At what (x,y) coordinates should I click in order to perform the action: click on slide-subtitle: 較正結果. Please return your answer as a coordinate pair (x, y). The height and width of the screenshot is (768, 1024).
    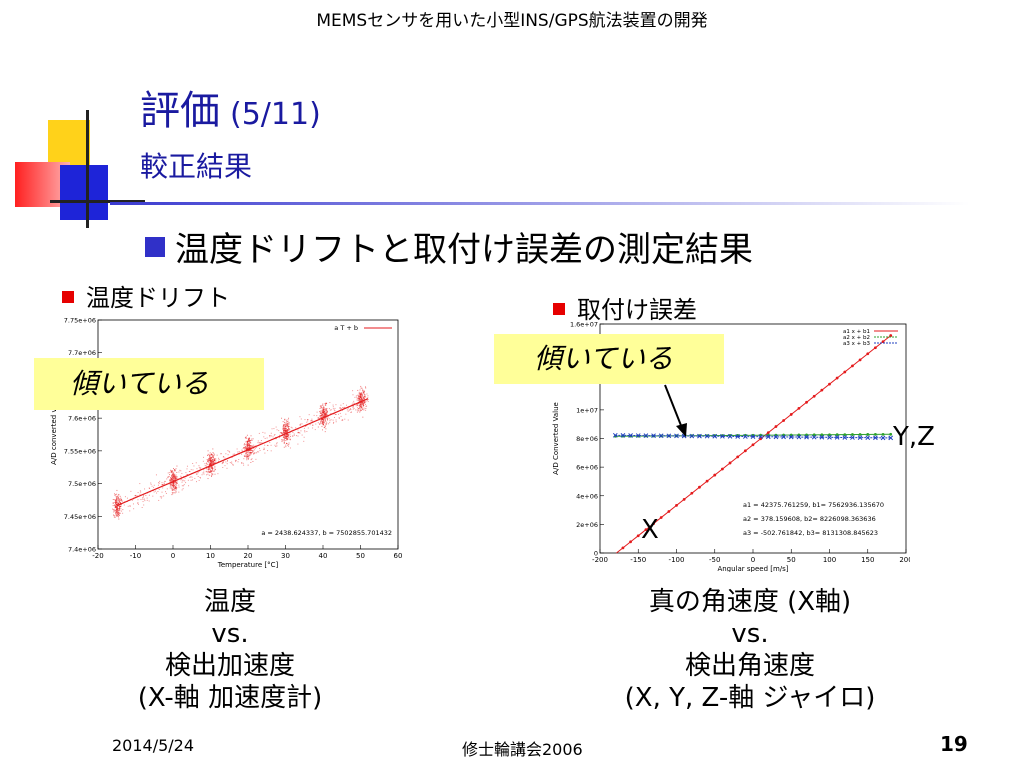
    Looking at the image, I should click on (196, 166).